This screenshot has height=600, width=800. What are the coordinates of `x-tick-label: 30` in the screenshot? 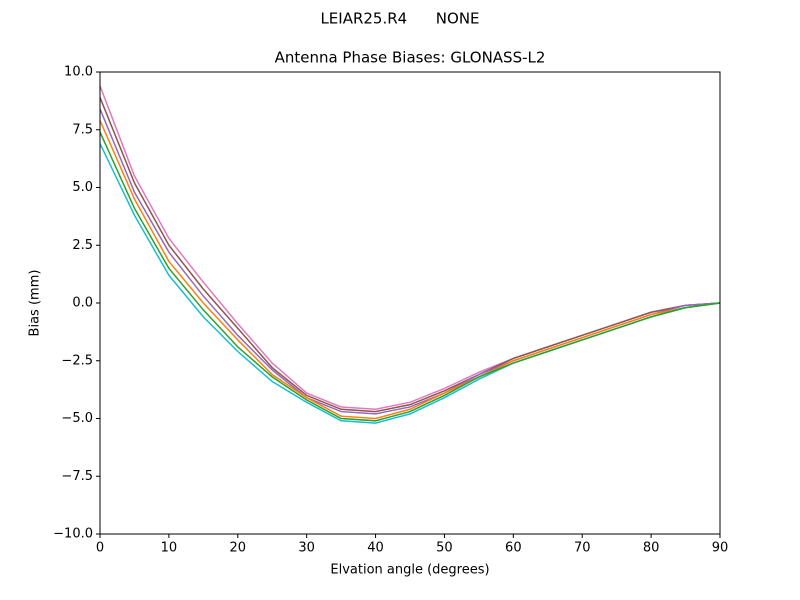 It's located at (306, 548).